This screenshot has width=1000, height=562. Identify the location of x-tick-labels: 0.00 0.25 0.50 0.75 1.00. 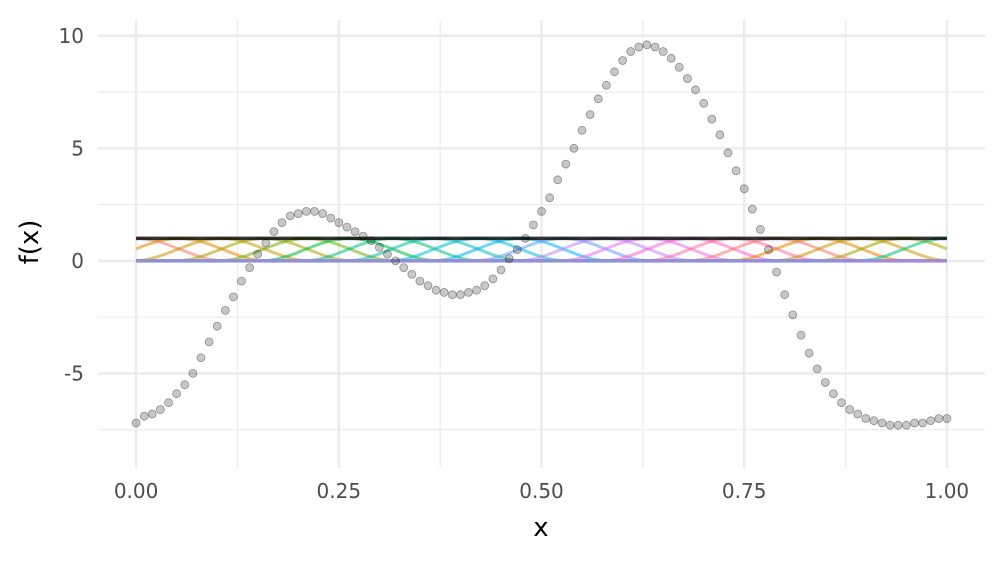
(541, 491).